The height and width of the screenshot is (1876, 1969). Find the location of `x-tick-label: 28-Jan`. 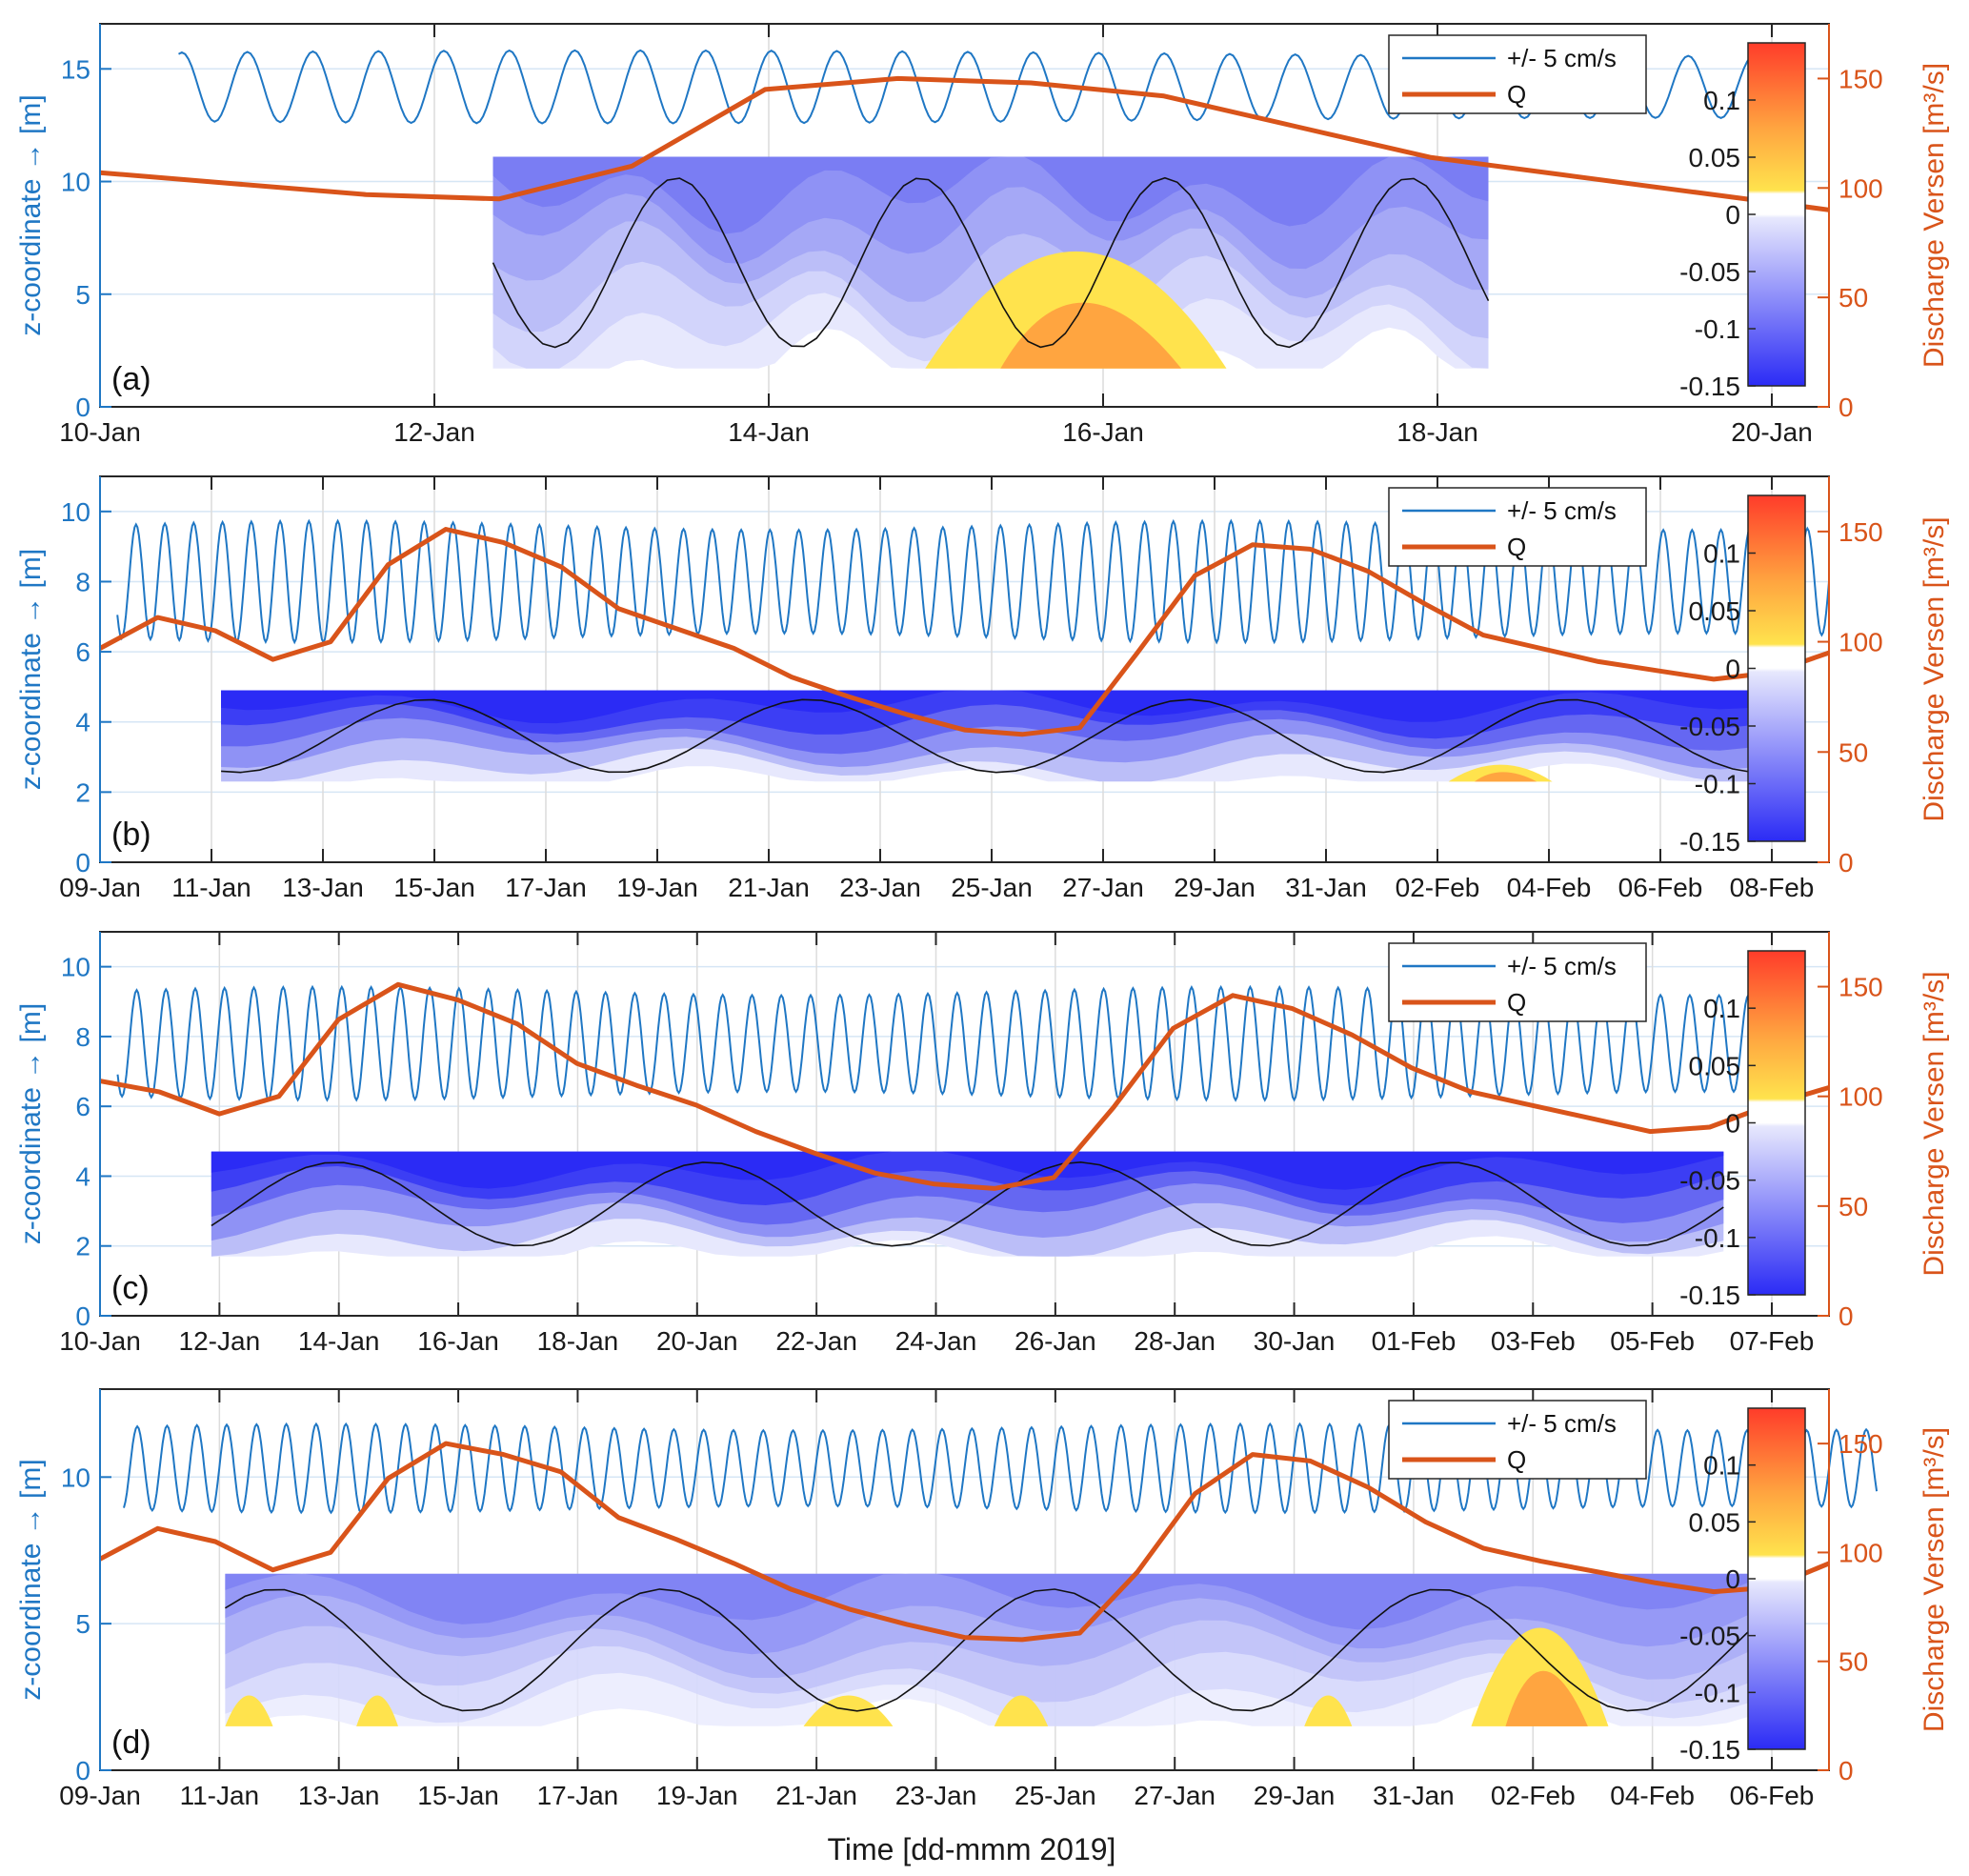

x-tick-label: 28-Jan is located at coordinates (1175, 1341).